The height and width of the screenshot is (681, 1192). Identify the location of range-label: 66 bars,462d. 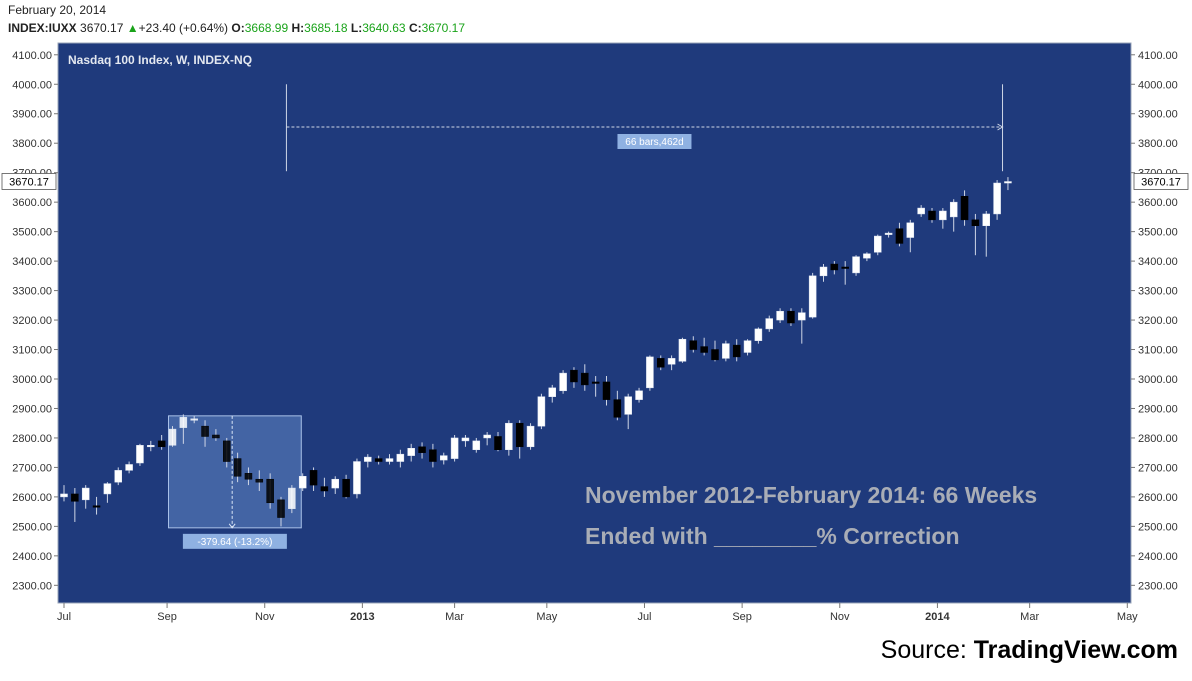
(654, 142).